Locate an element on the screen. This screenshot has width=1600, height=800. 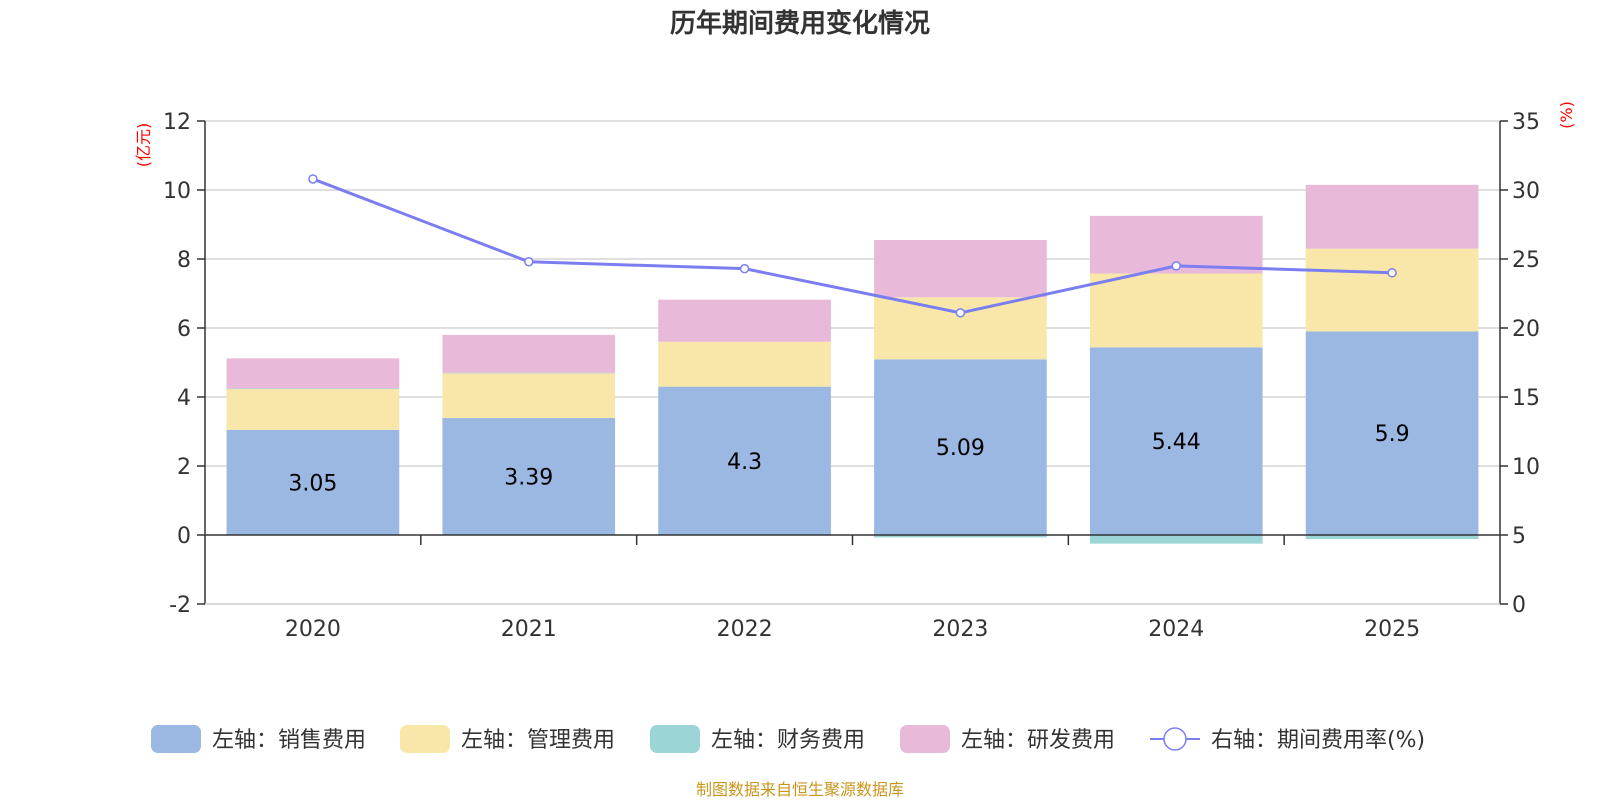
source-note: 制图数据来自恒生聚源数据库 is located at coordinates (800, 789).